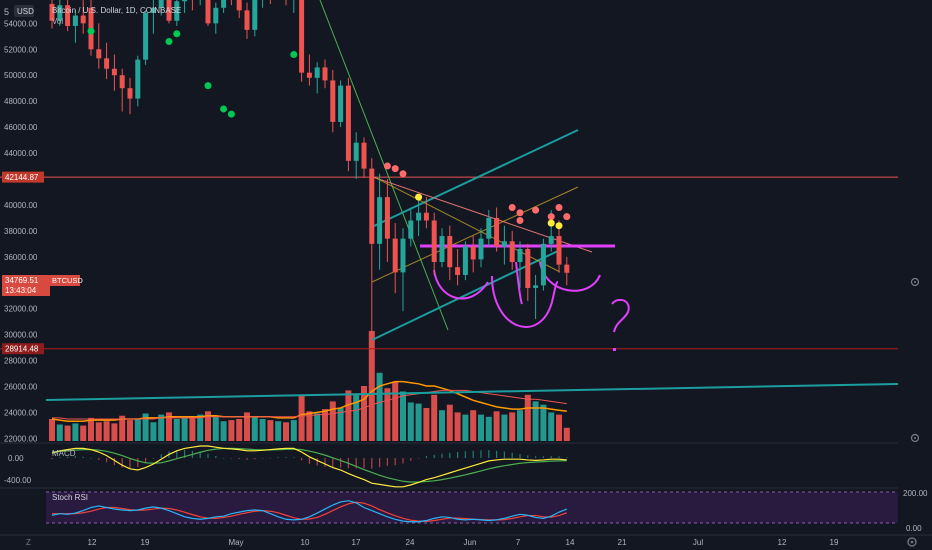 This screenshot has height=550, width=932. What do you see at coordinates (28, 542) in the screenshot?
I see `zoom-corner-label: Z` at bounding box center [28, 542].